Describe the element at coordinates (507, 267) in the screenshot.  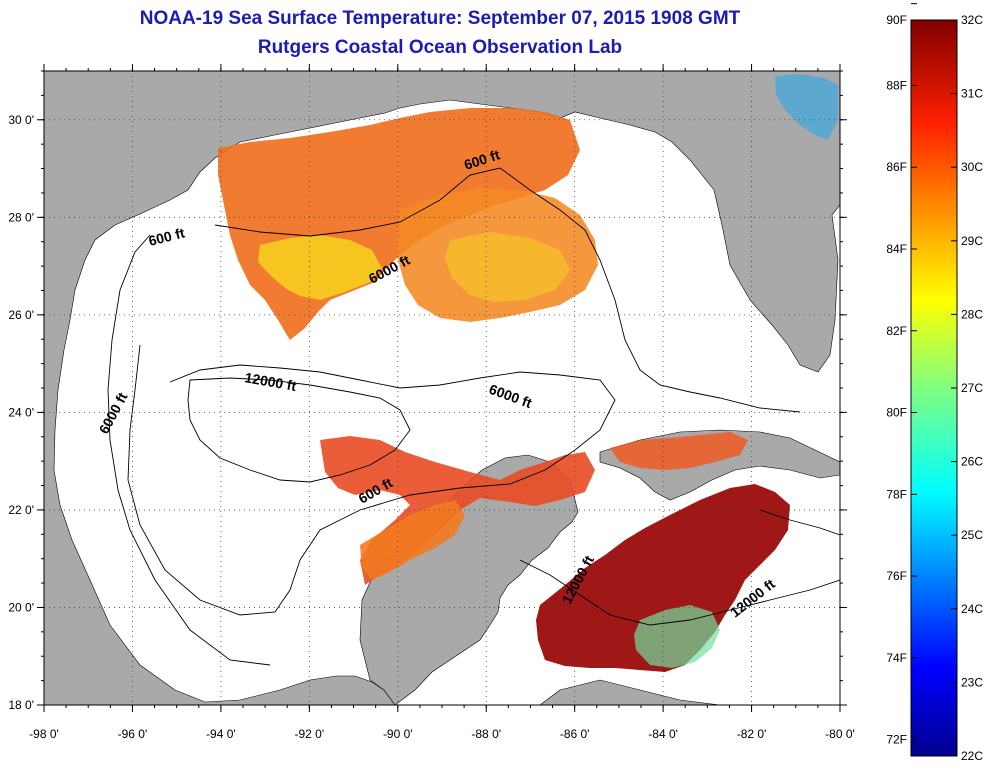
I see `sst-patch-yellow-east` at that location.